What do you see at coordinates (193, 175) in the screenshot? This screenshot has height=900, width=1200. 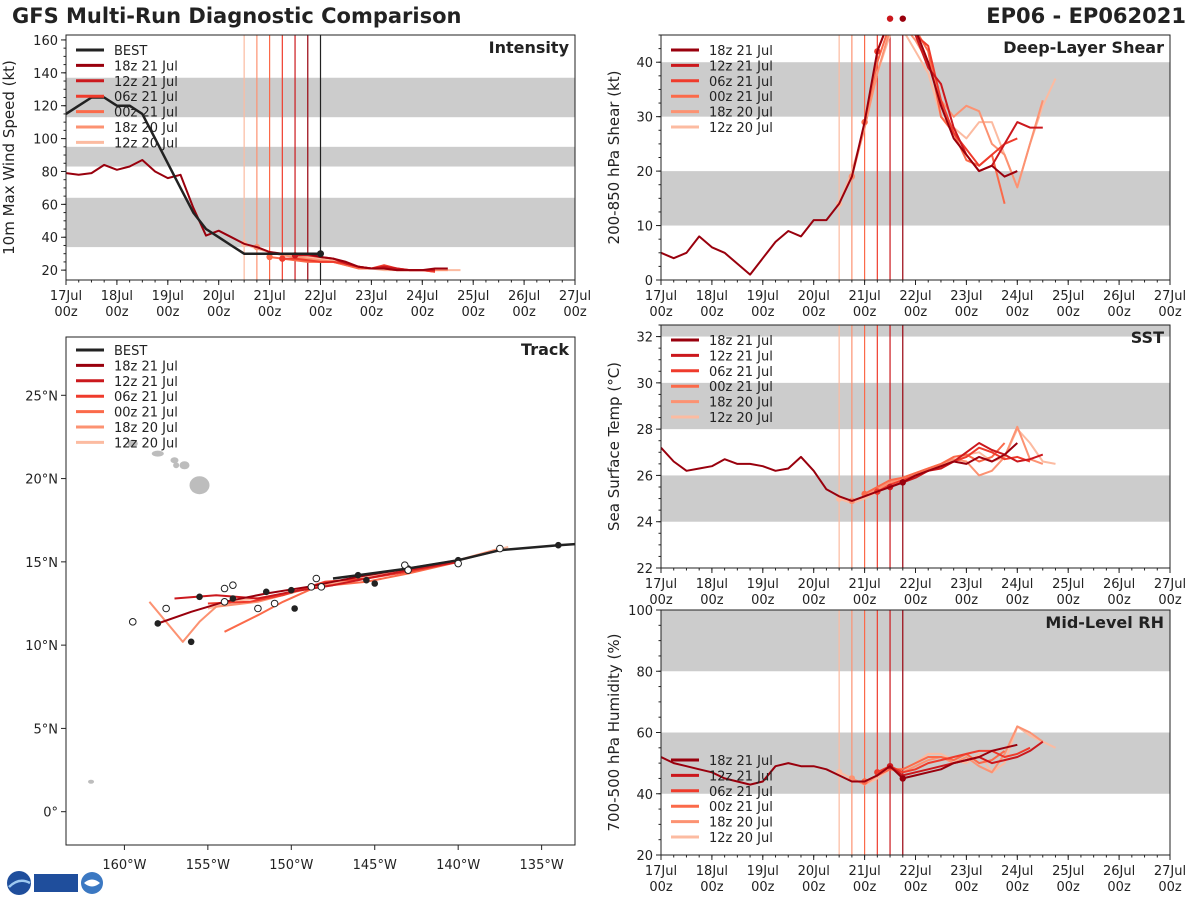 I see `intensity-series-line` at bounding box center [193, 175].